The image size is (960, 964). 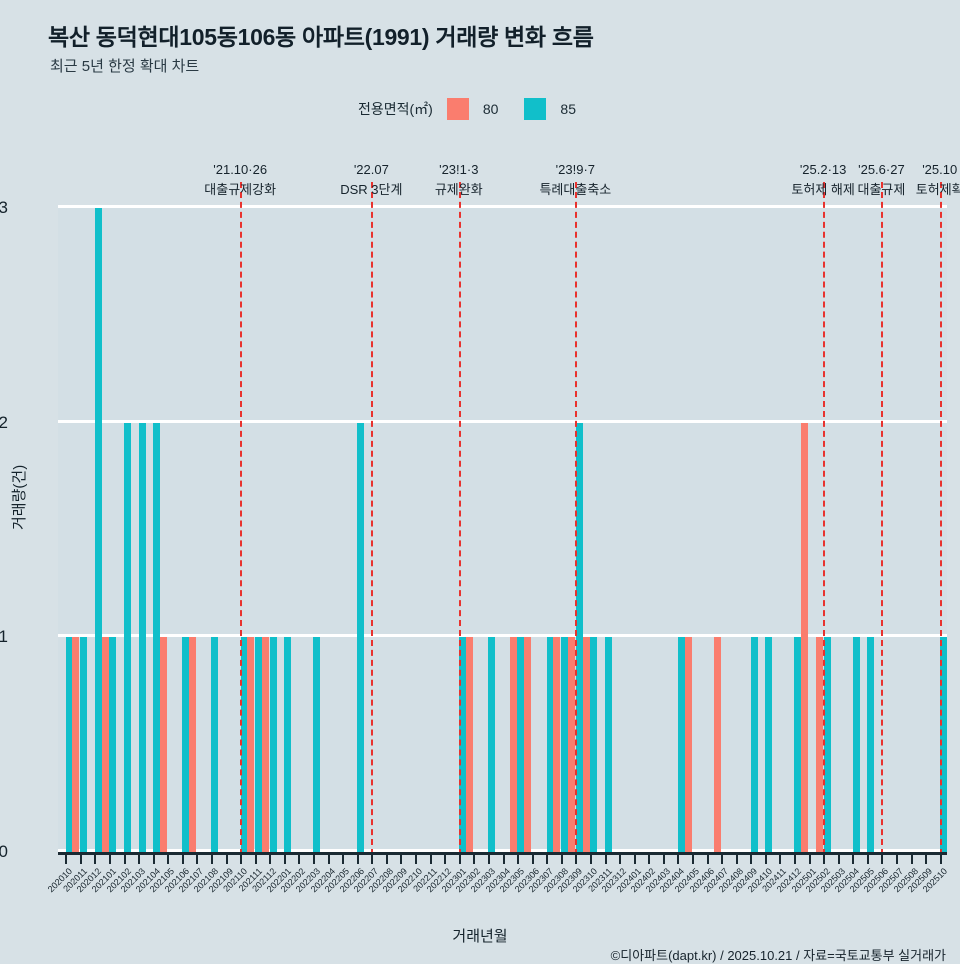 I want to click on y-tick-label: 0, so click(x=4, y=851).